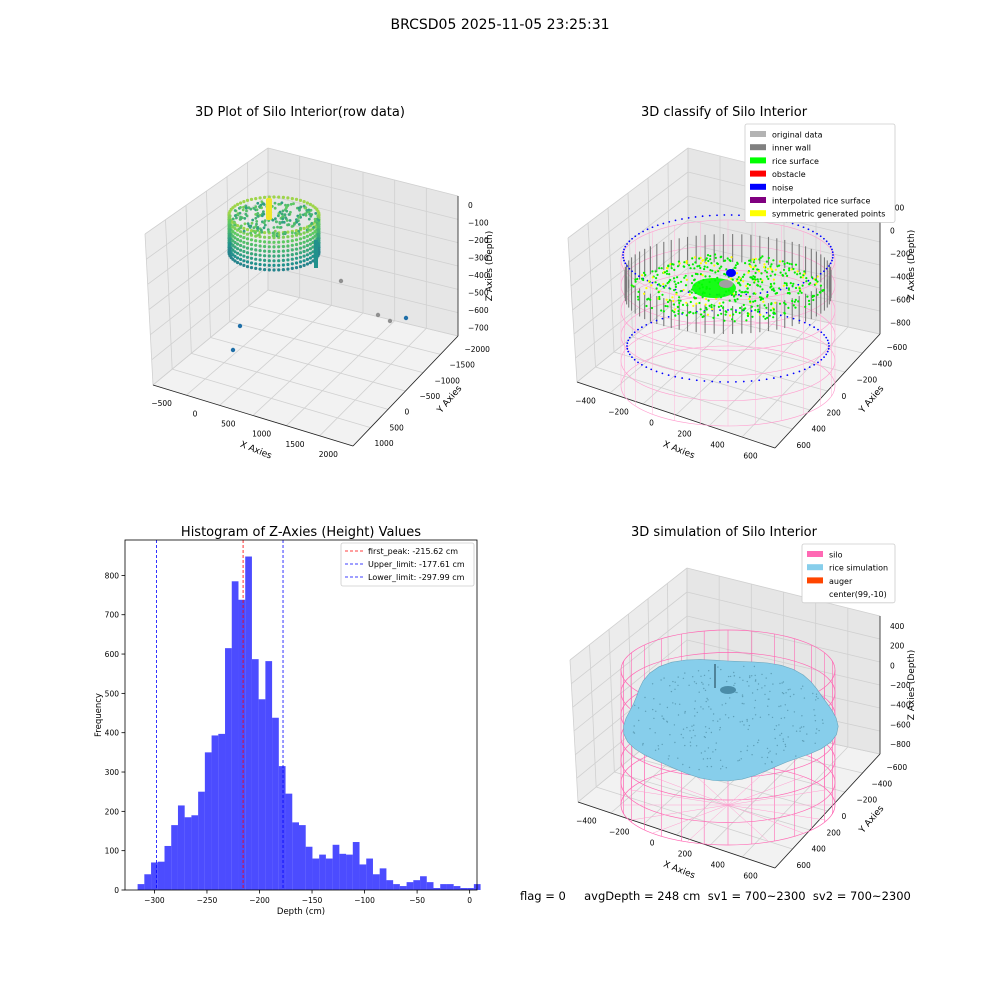  I want to click on x-tick-label: −400, so click(586, 821).